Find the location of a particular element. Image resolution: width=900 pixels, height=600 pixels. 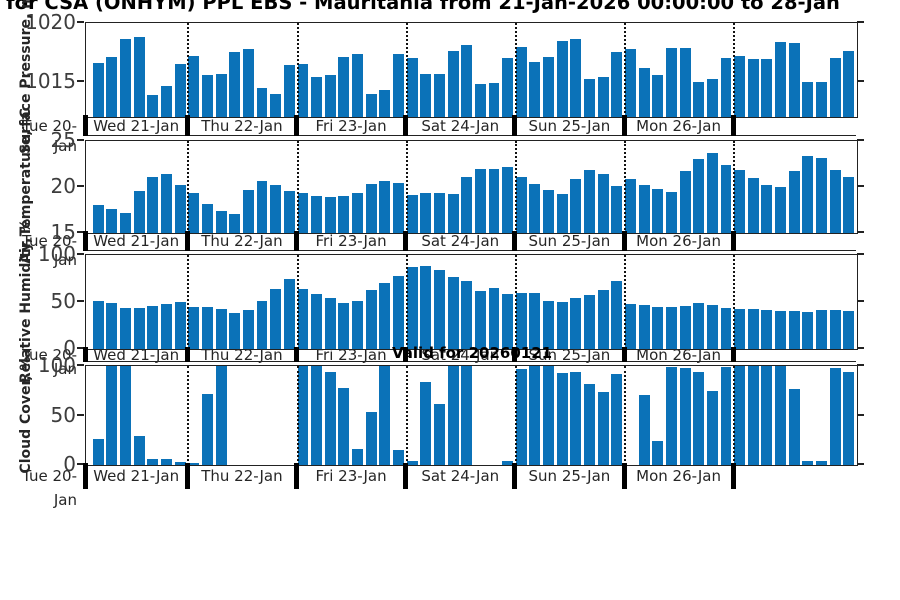

day-label-outside: Tue 20-Jan is located at coordinates (49, 488).